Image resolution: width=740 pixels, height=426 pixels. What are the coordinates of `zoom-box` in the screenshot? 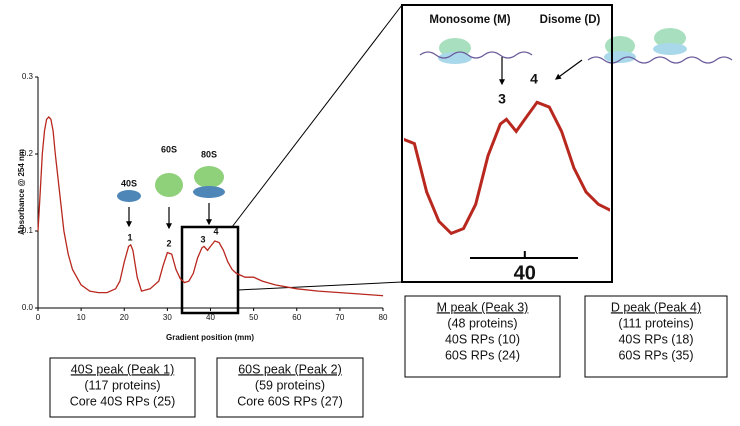 It's located at (210, 270).